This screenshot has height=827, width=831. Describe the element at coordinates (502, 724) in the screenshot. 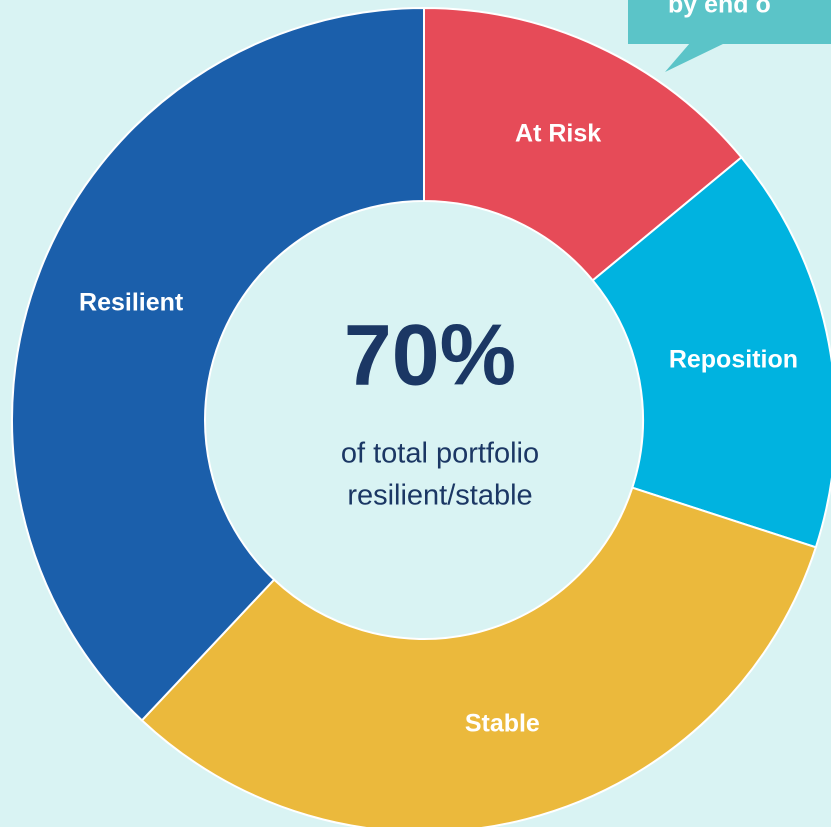

I see `segment-label: Stable` at that location.